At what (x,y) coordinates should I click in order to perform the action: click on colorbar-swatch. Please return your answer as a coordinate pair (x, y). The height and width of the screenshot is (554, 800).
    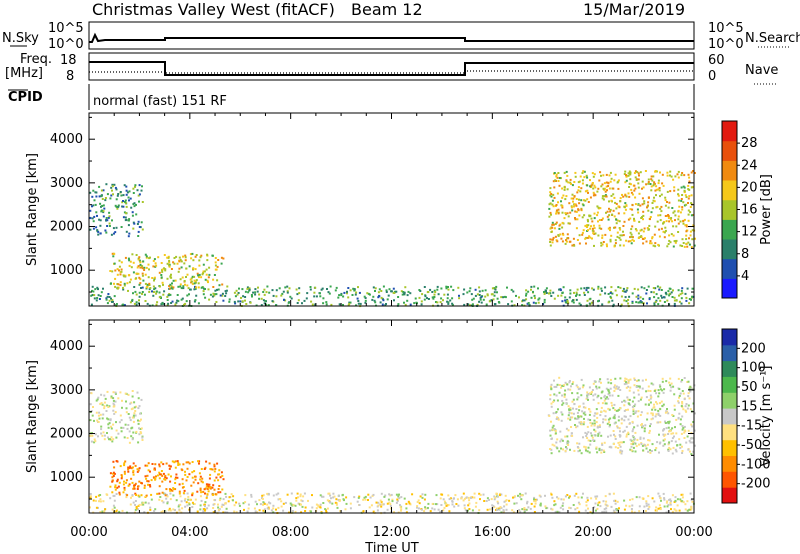
    Looking at the image, I should click on (729, 353).